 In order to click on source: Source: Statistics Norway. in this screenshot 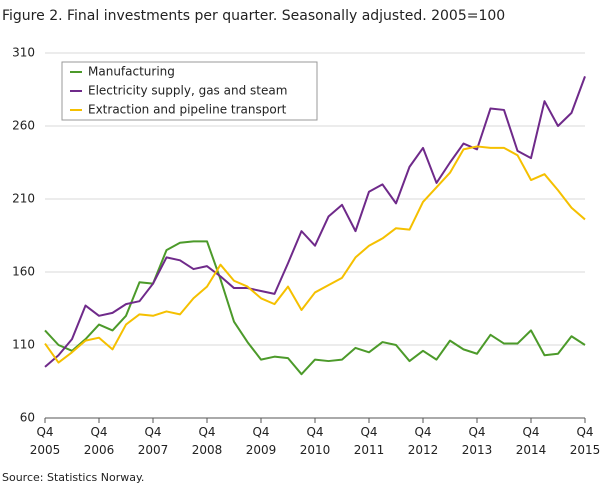, I will do `click(73, 477)`.